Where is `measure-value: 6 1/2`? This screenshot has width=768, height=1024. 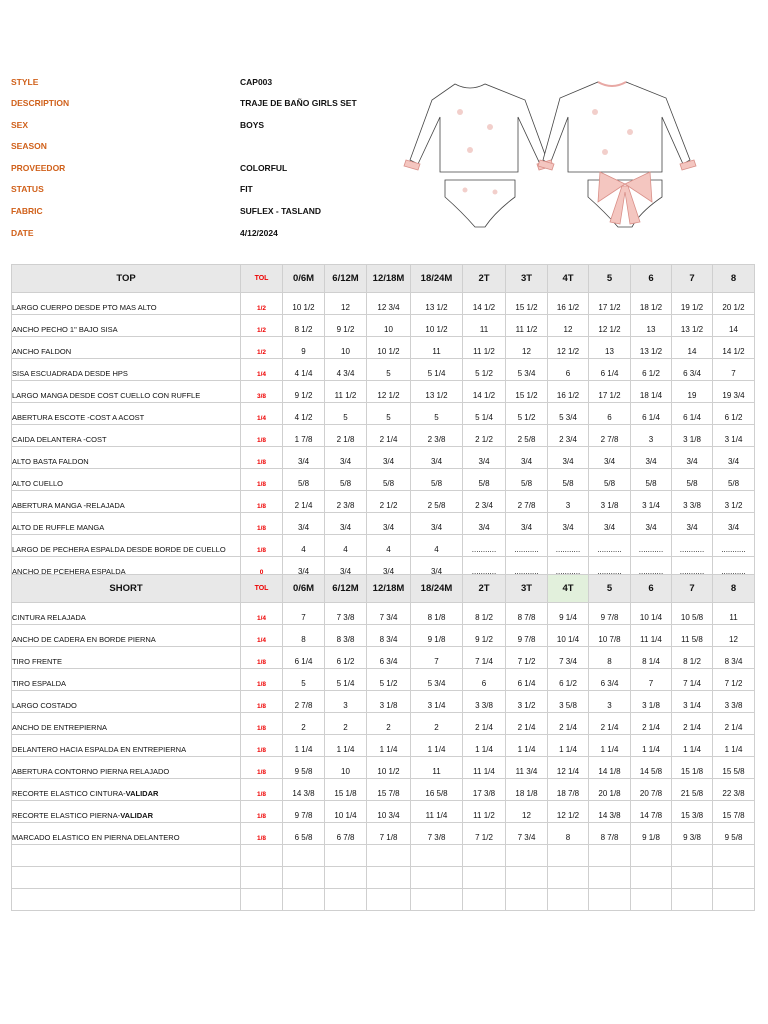 measure-value: 6 1/2 is located at coordinates (651, 369).